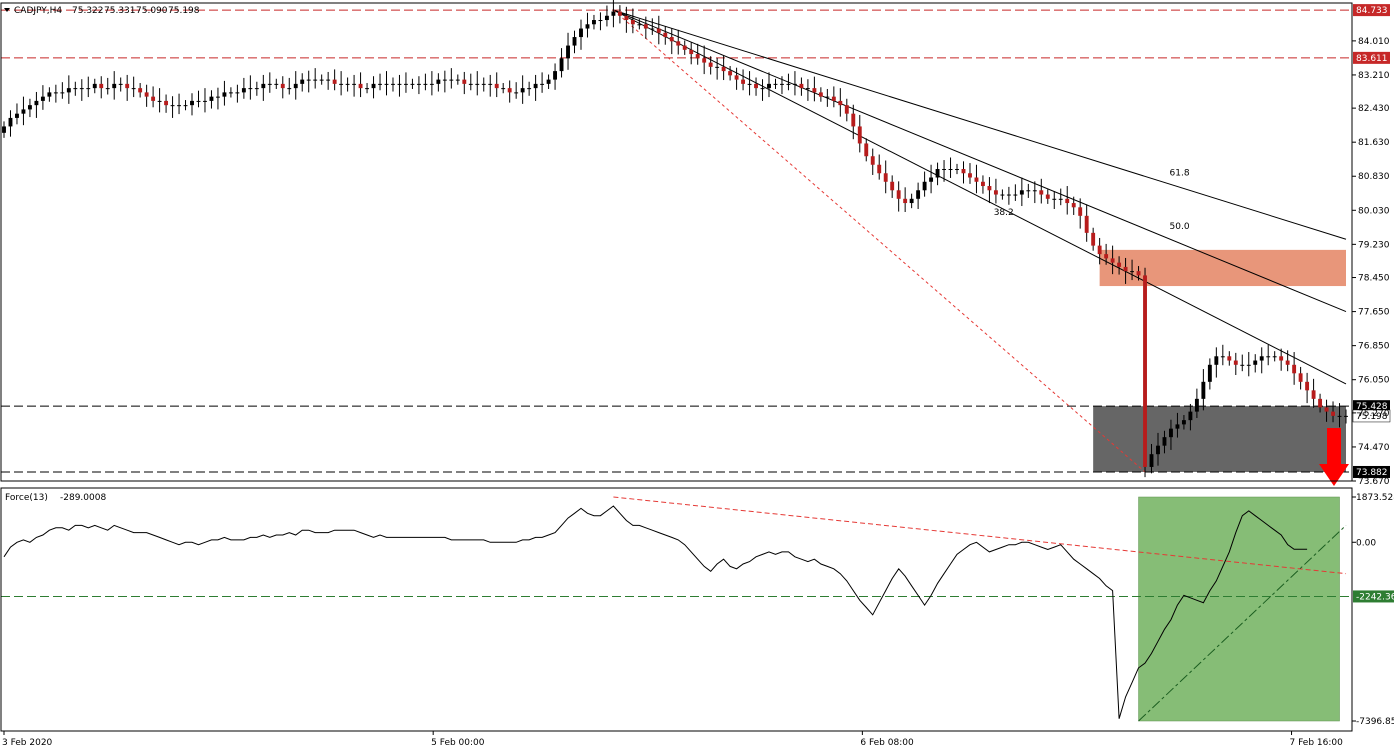 Image resolution: width=1394 pixels, height=756 pixels. I want to click on force-title: Force(13), so click(26, 498).